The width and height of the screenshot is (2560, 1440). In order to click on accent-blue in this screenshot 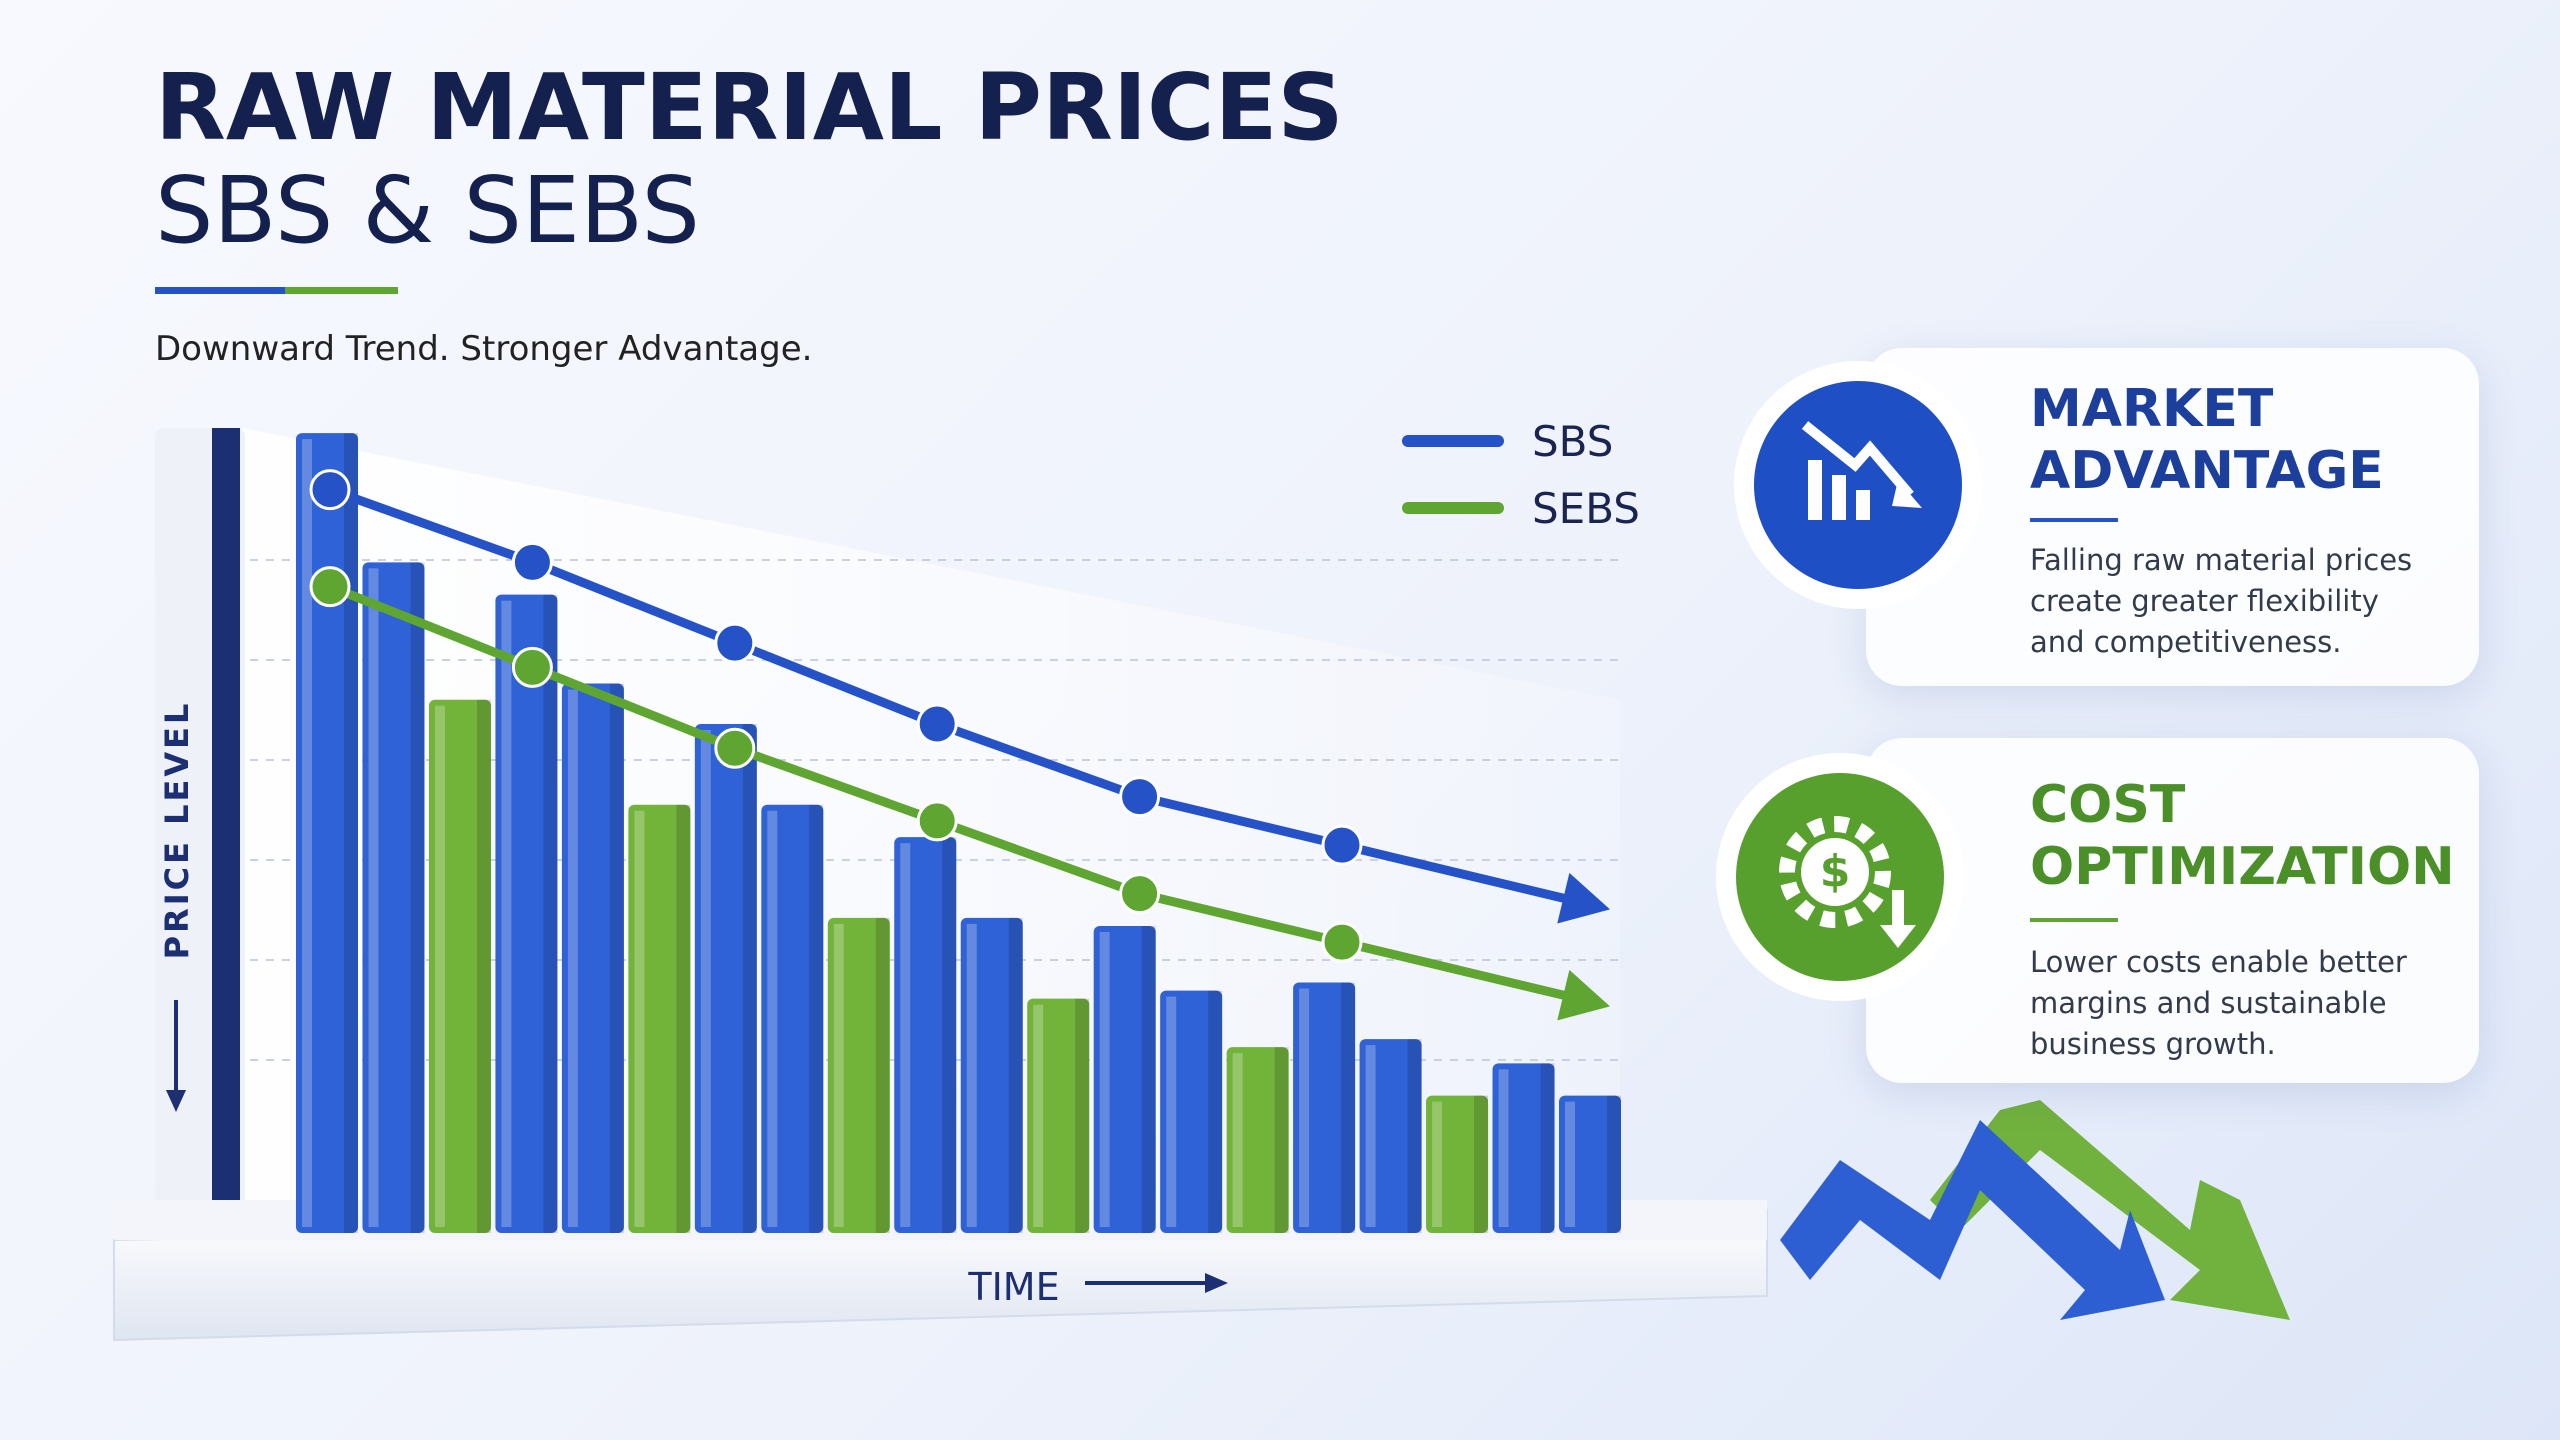, I will do `click(220, 290)`.